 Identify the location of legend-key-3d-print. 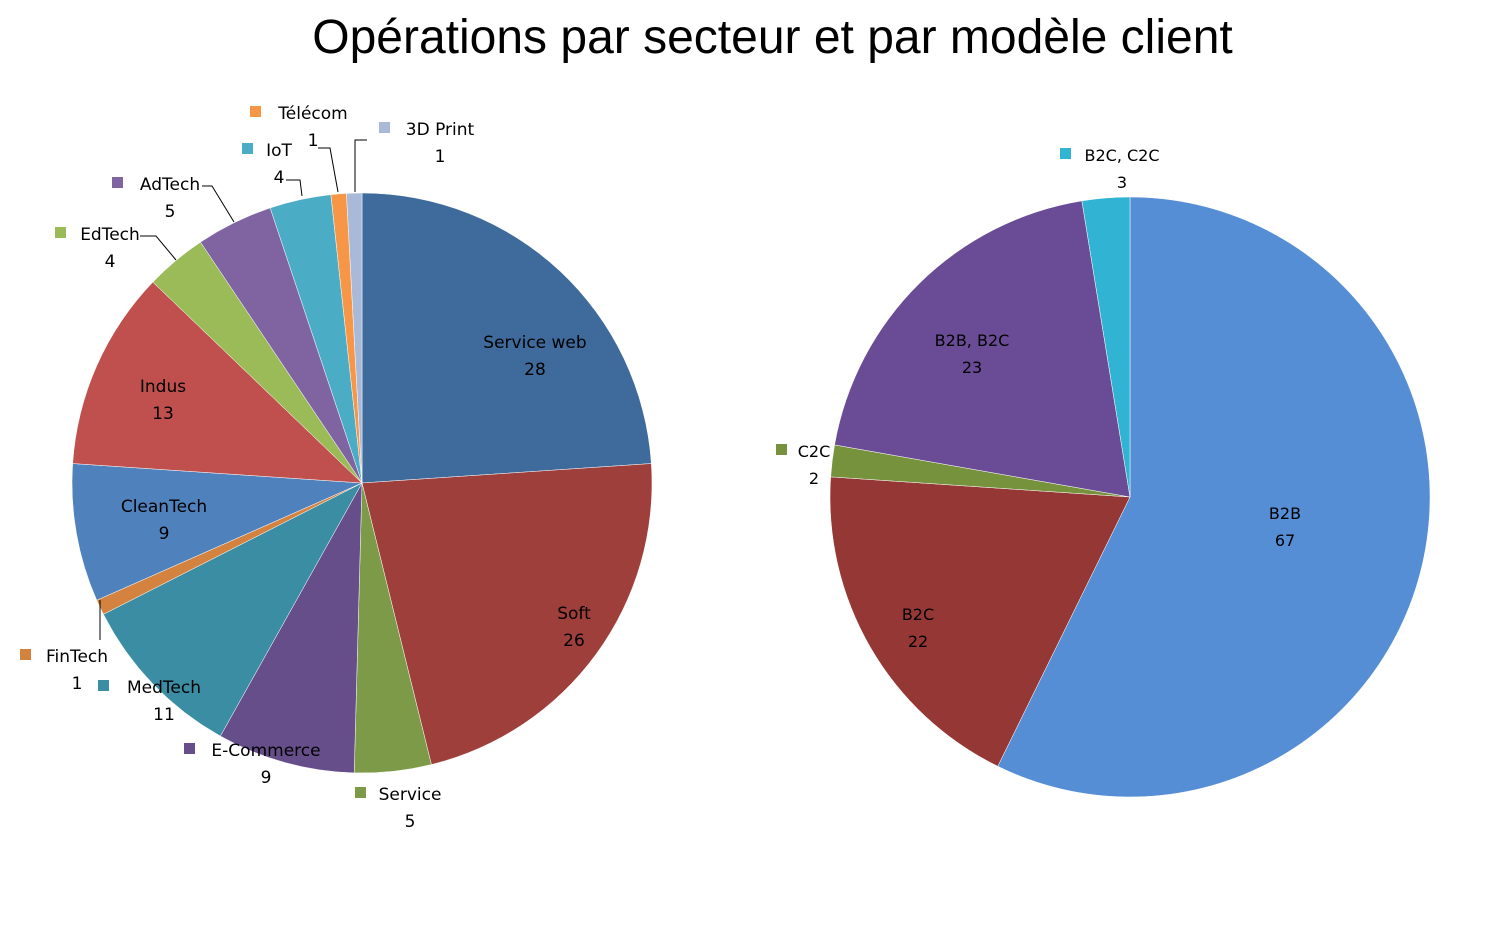
(384, 127).